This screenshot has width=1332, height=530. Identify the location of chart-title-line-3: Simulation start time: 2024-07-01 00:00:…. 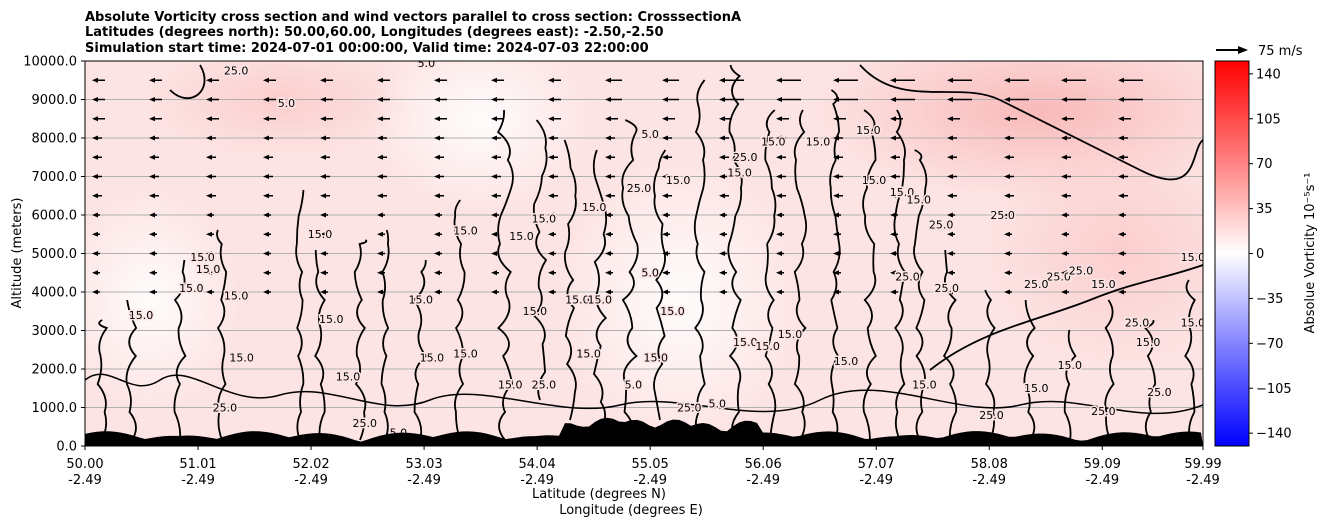
(367, 48).